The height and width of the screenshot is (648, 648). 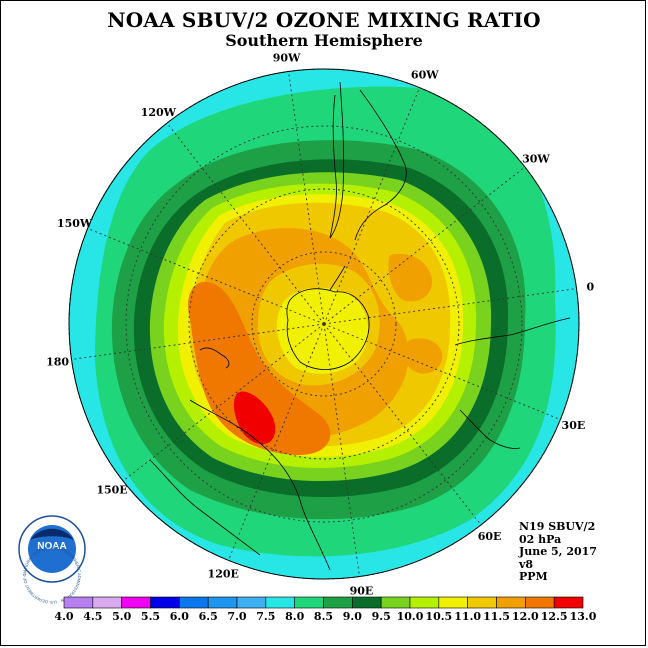 I want to click on lon-label-1: 60W, so click(x=425, y=75).